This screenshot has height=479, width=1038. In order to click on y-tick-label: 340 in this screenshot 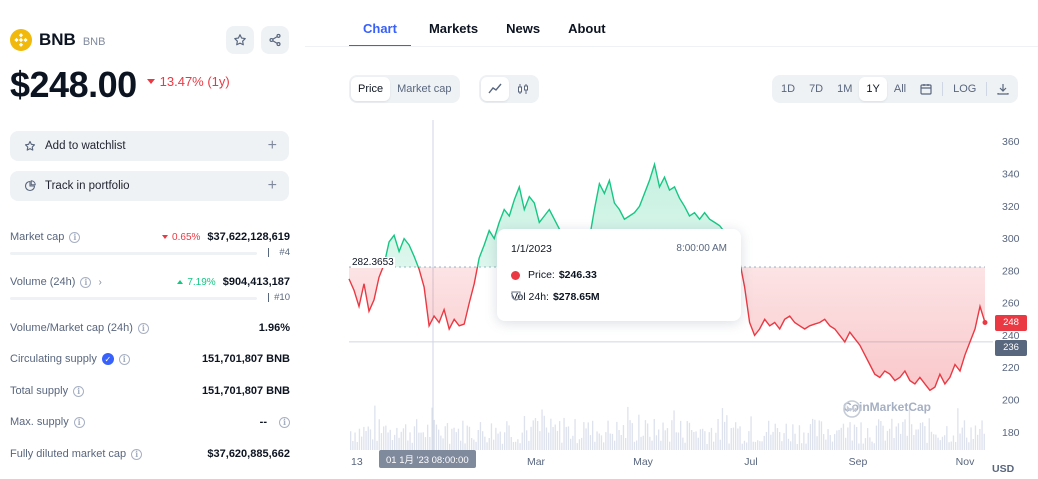, I will do `click(1011, 175)`.